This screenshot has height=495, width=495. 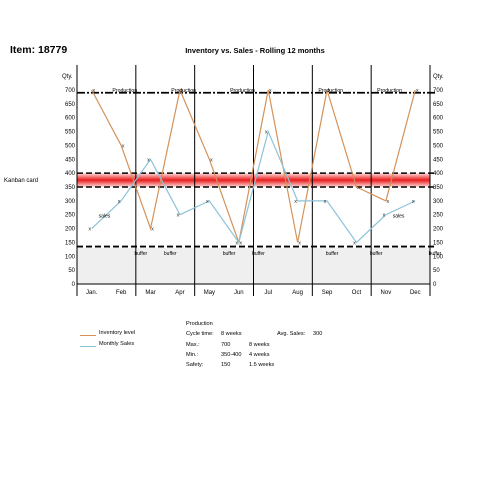 What do you see at coordinates (193, 345) in the screenshot?
I see `info-max-label: Max.:` at bounding box center [193, 345].